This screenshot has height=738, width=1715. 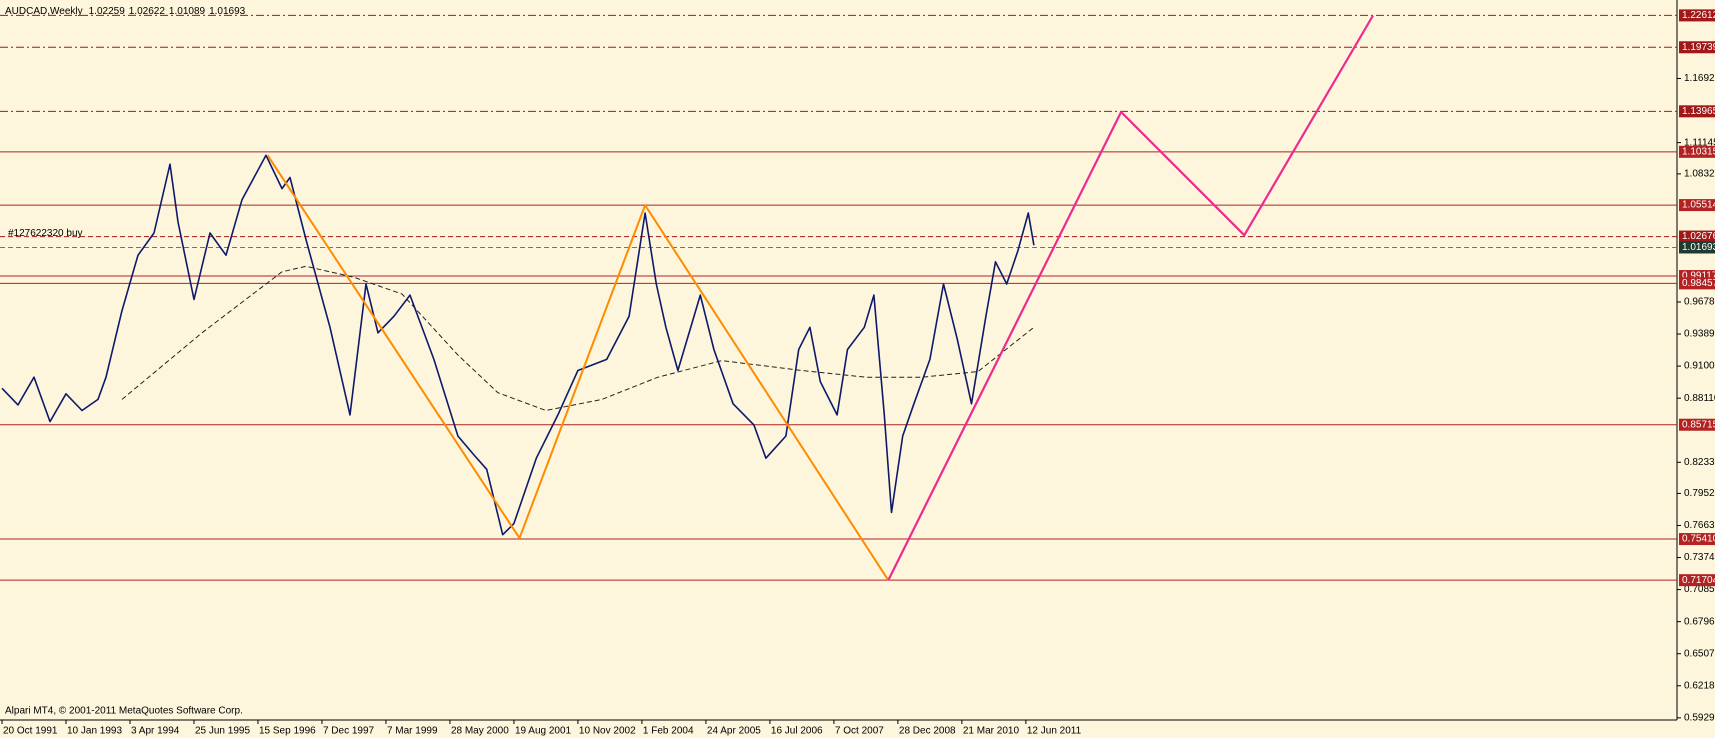 I want to click on price-level-label: 0.99117, so click(x=1698, y=276).